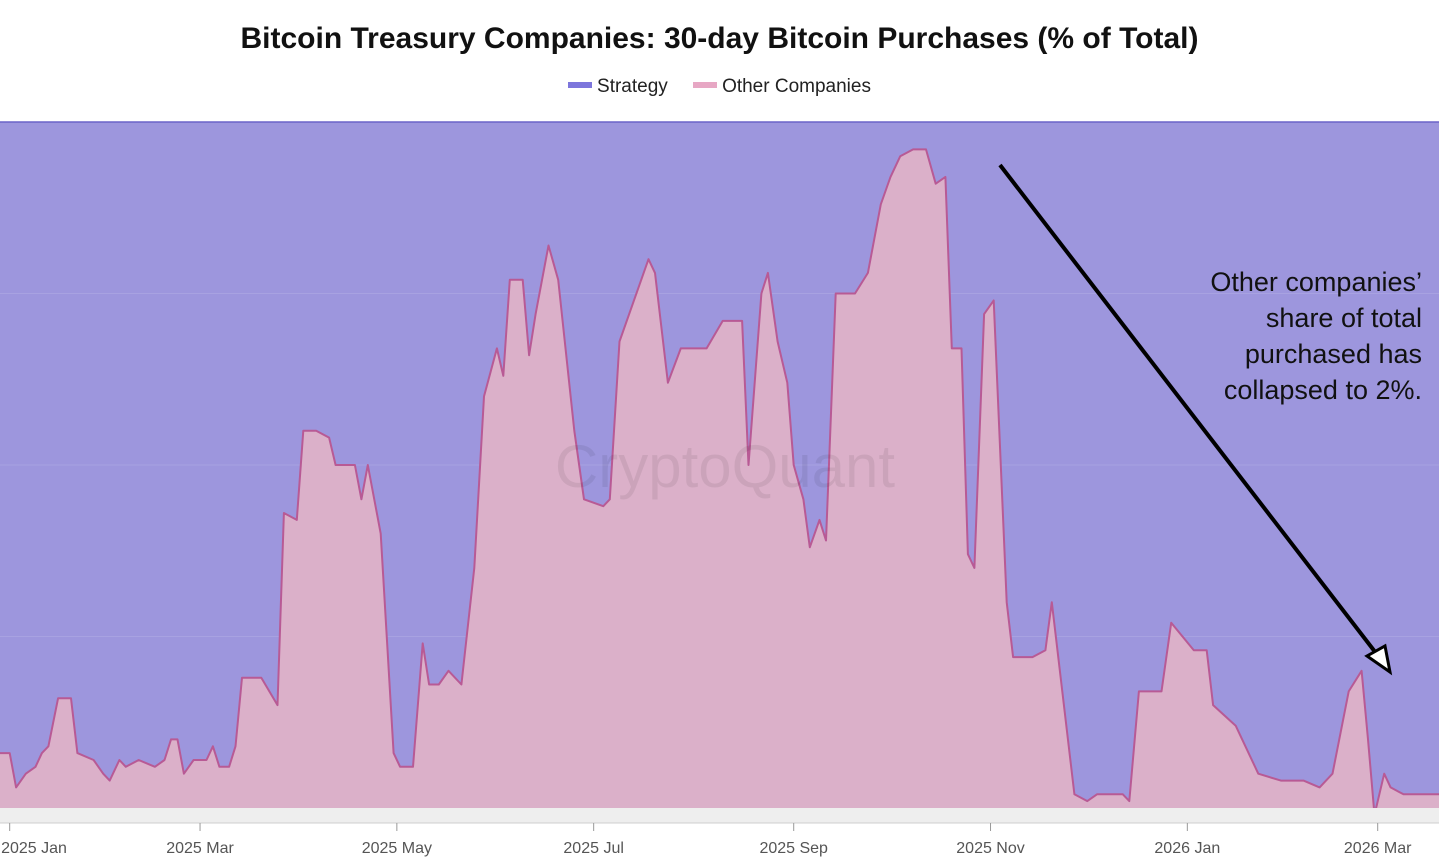 This screenshot has height=865, width=1439. Describe the element at coordinates (1187, 848) in the screenshot. I see `x-tick-label: 2026 Jan` at that location.